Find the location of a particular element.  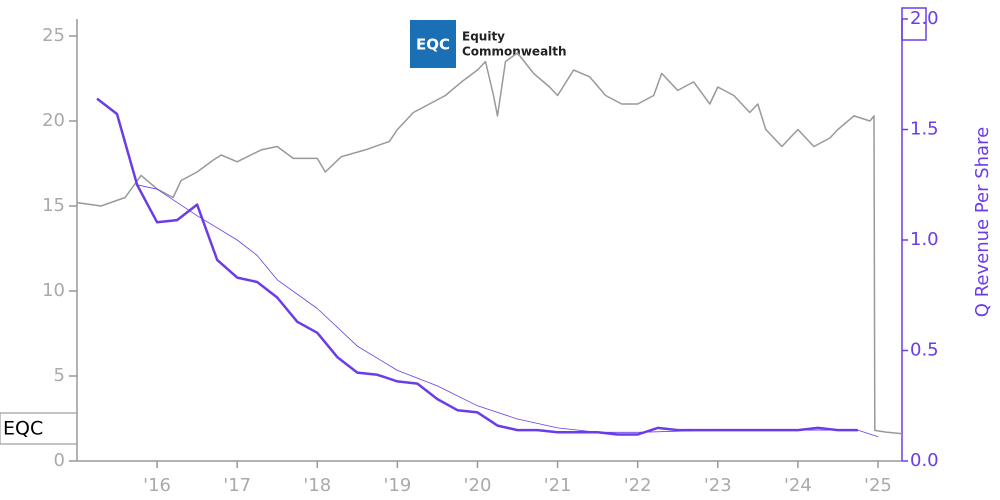

logo-box is located at coordinates (433, 44).